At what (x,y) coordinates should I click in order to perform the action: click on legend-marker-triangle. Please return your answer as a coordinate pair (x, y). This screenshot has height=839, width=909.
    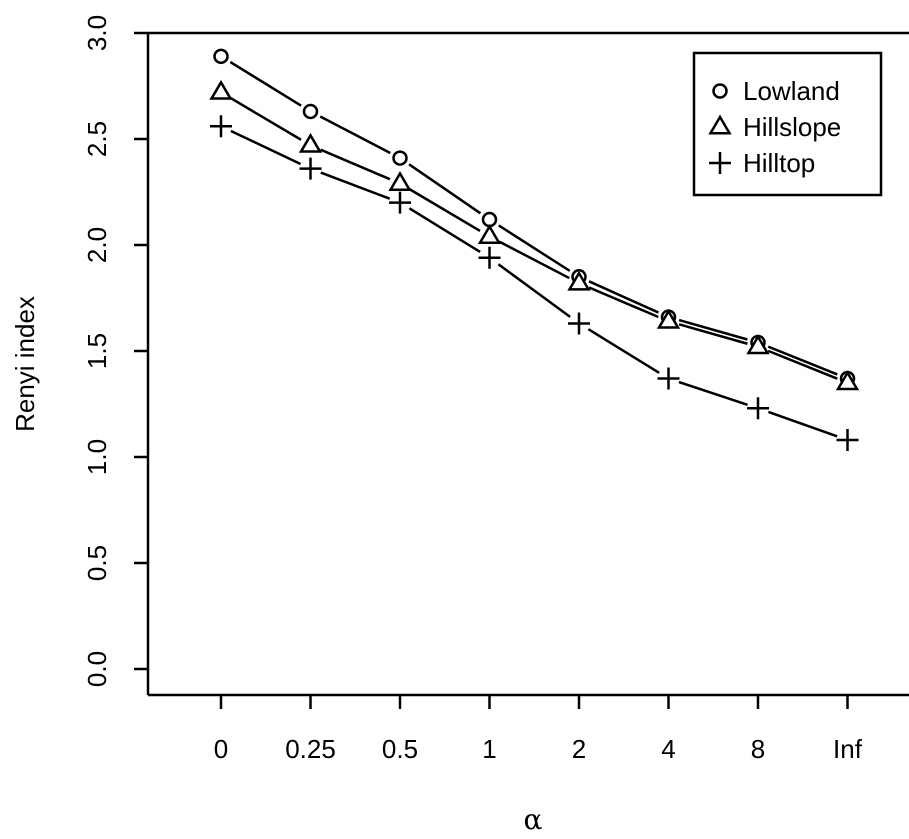
    Looking at the image, I should click on (720, 124).